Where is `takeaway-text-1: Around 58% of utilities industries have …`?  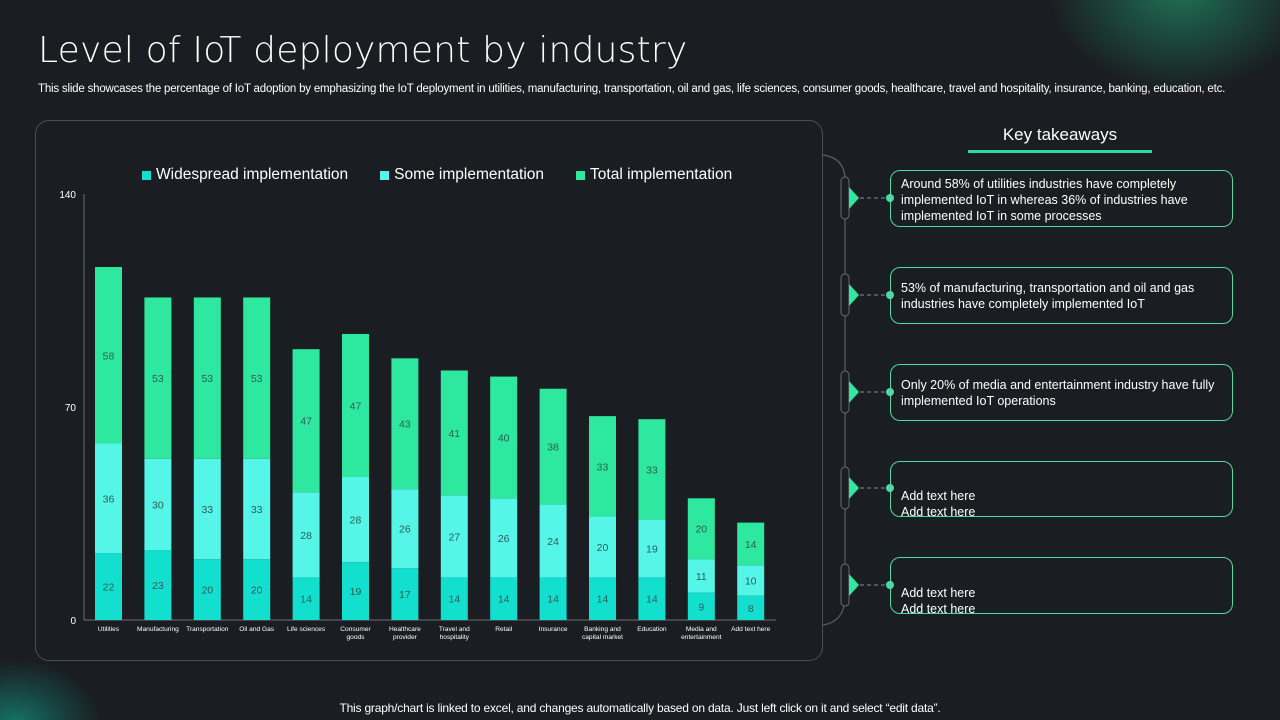
takeaway-text-1: Around 58% of utilities industries have … is located at coordinates (1044, 200).